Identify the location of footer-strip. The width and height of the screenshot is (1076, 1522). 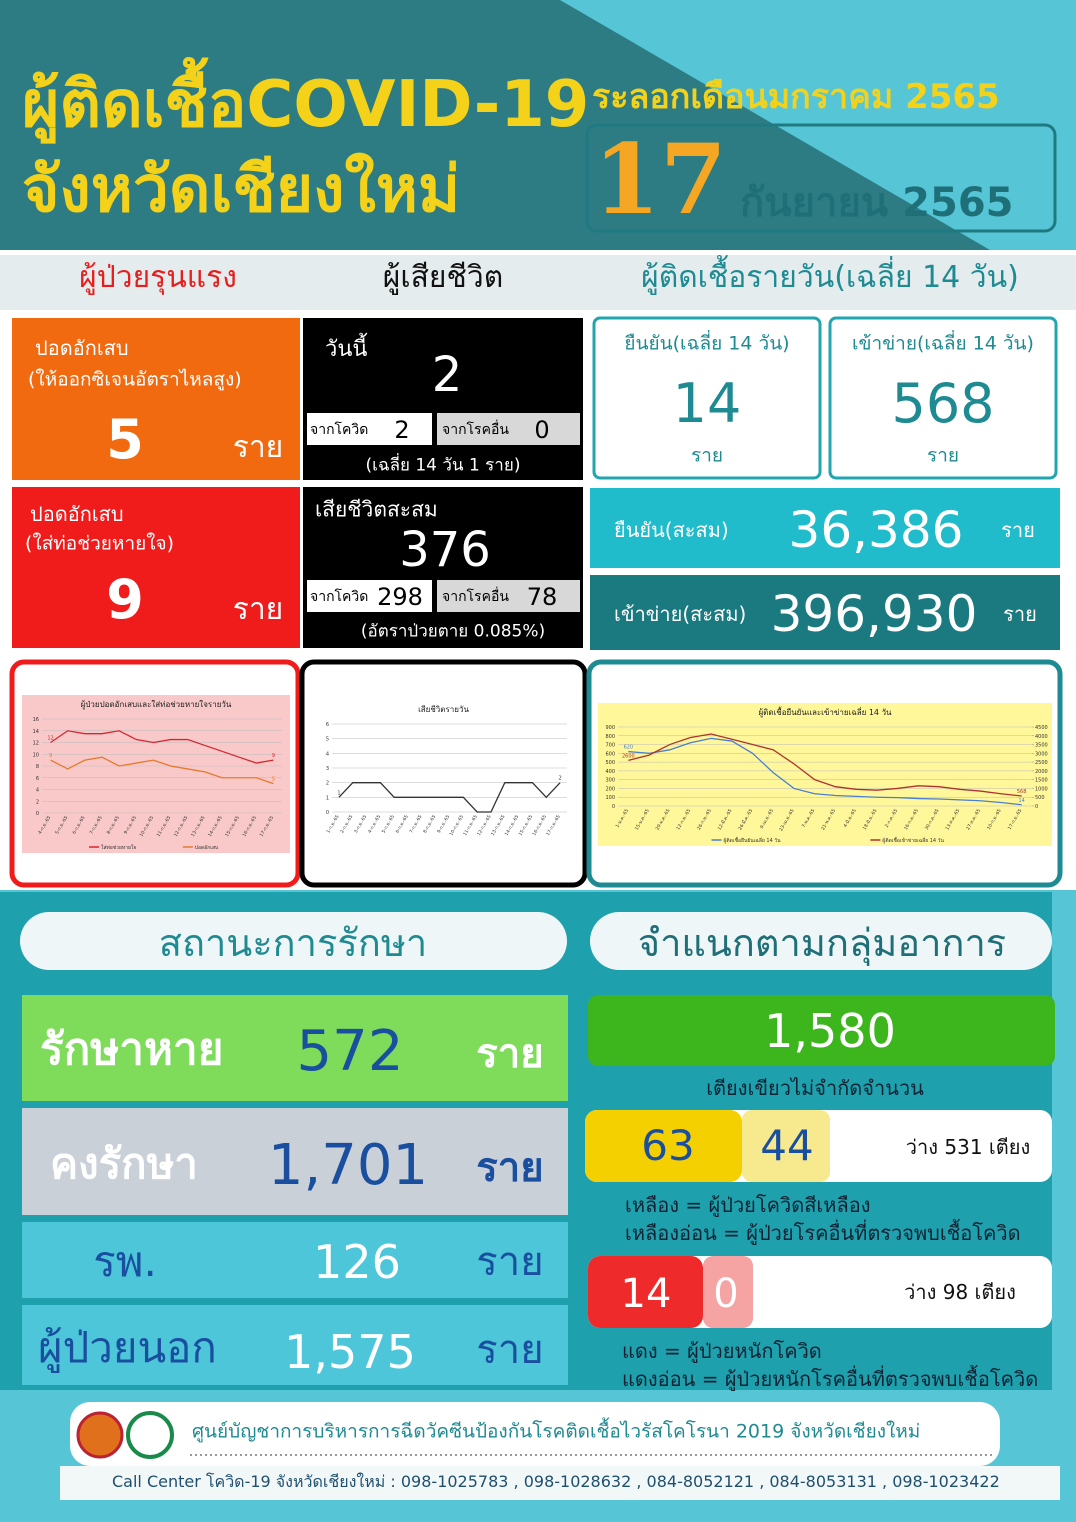
(560, 1483).